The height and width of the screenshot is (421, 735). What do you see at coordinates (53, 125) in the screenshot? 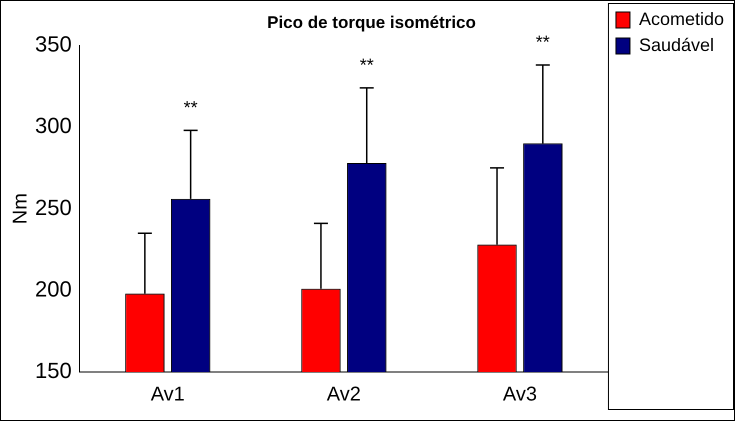
I see `y-tick-label: 300` at bounding box center [53, 125].